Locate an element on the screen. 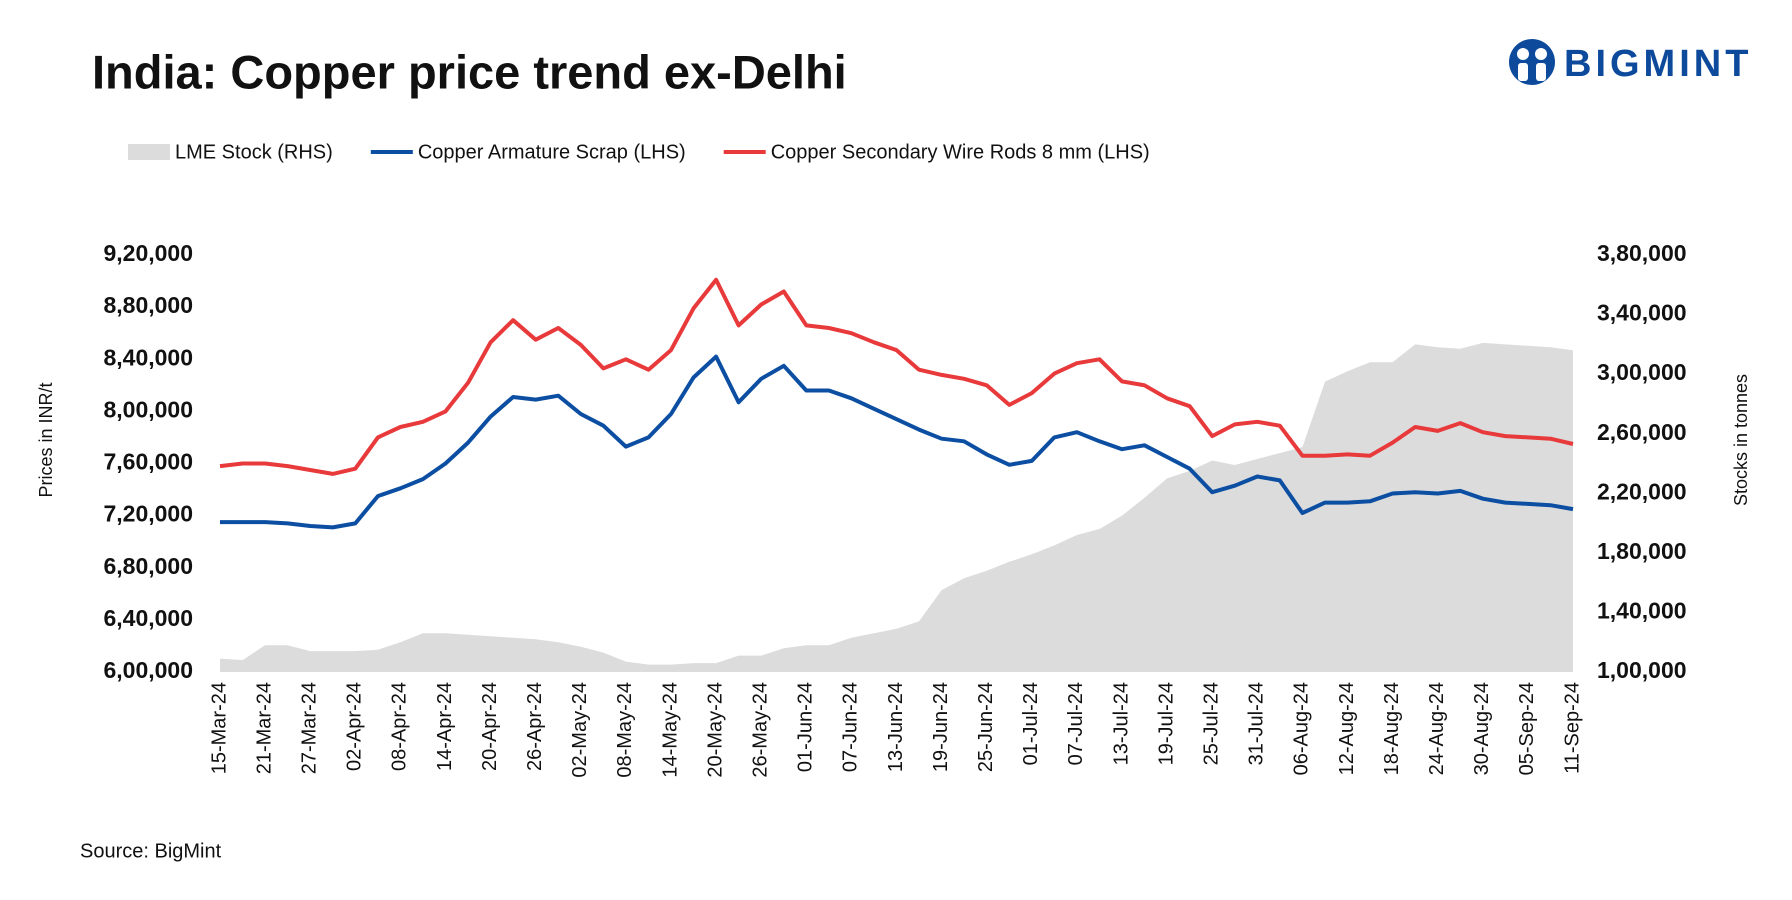 The height and width of the screenshot is (900, 1792). y-tick-label: 8,40,000 is located at coordinates (148, 357).